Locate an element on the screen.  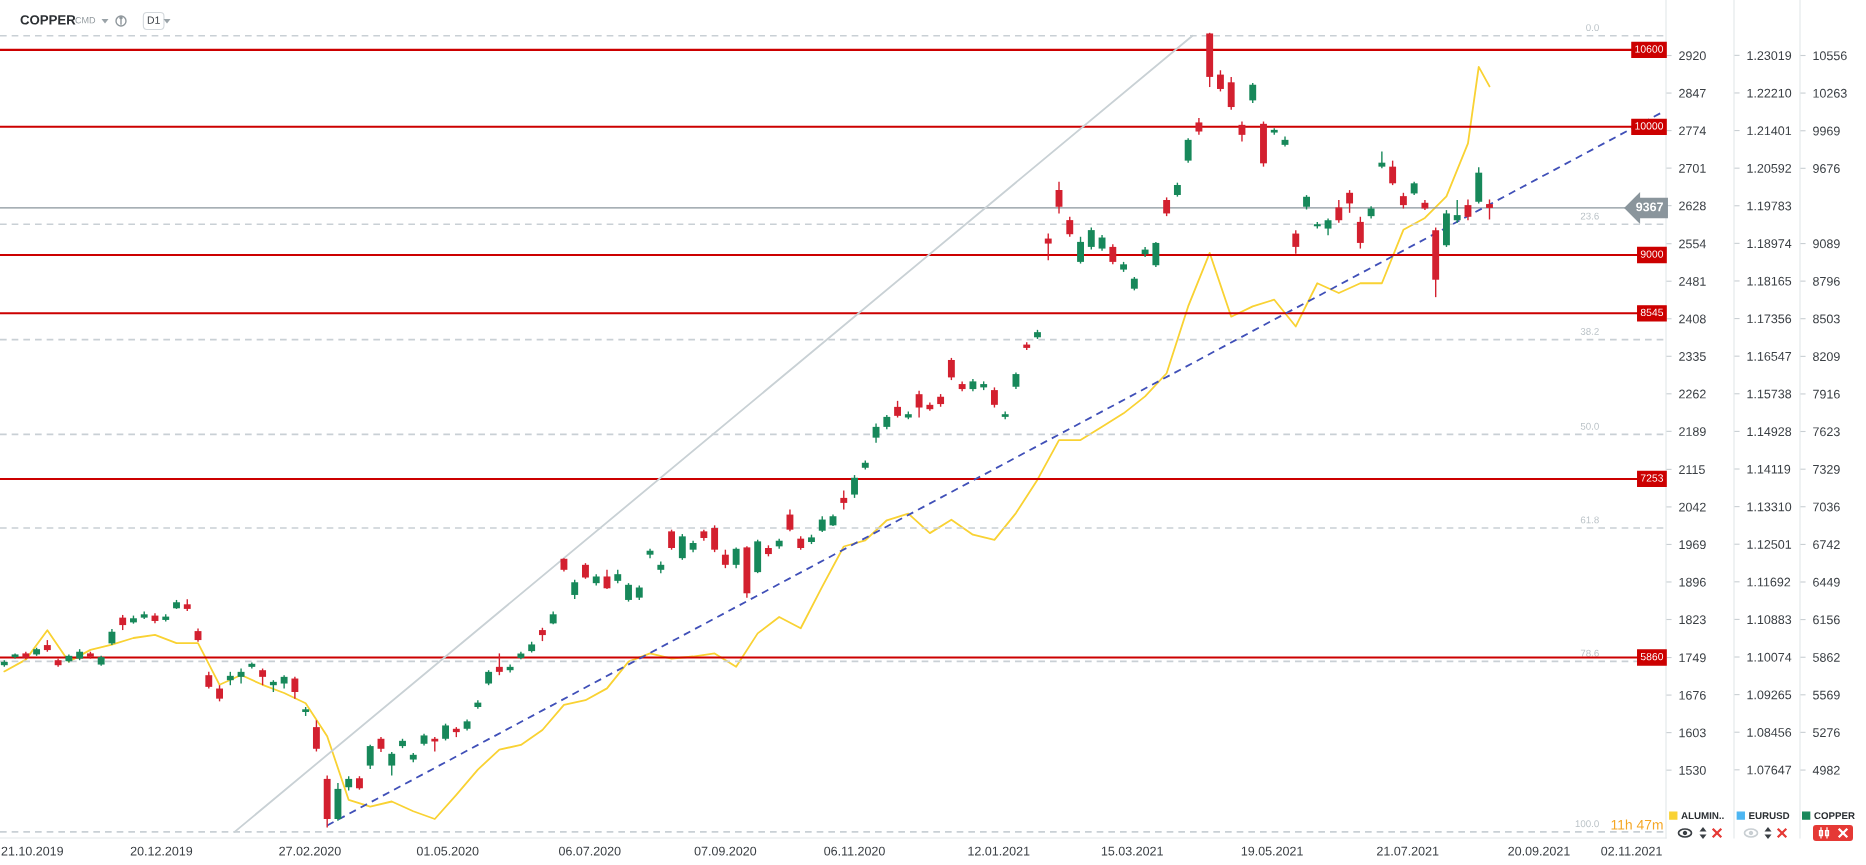
y2-tick-label: 2628 is located at coordinates (1692, 206).